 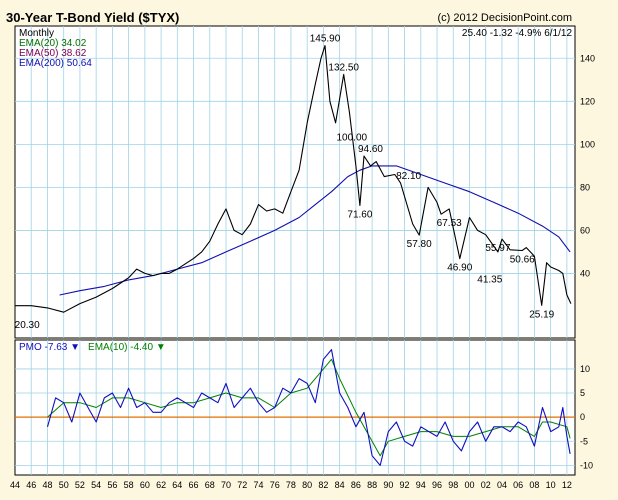 I want to click on indicator-y-tick-label: 10, so click(x=585, y=369).